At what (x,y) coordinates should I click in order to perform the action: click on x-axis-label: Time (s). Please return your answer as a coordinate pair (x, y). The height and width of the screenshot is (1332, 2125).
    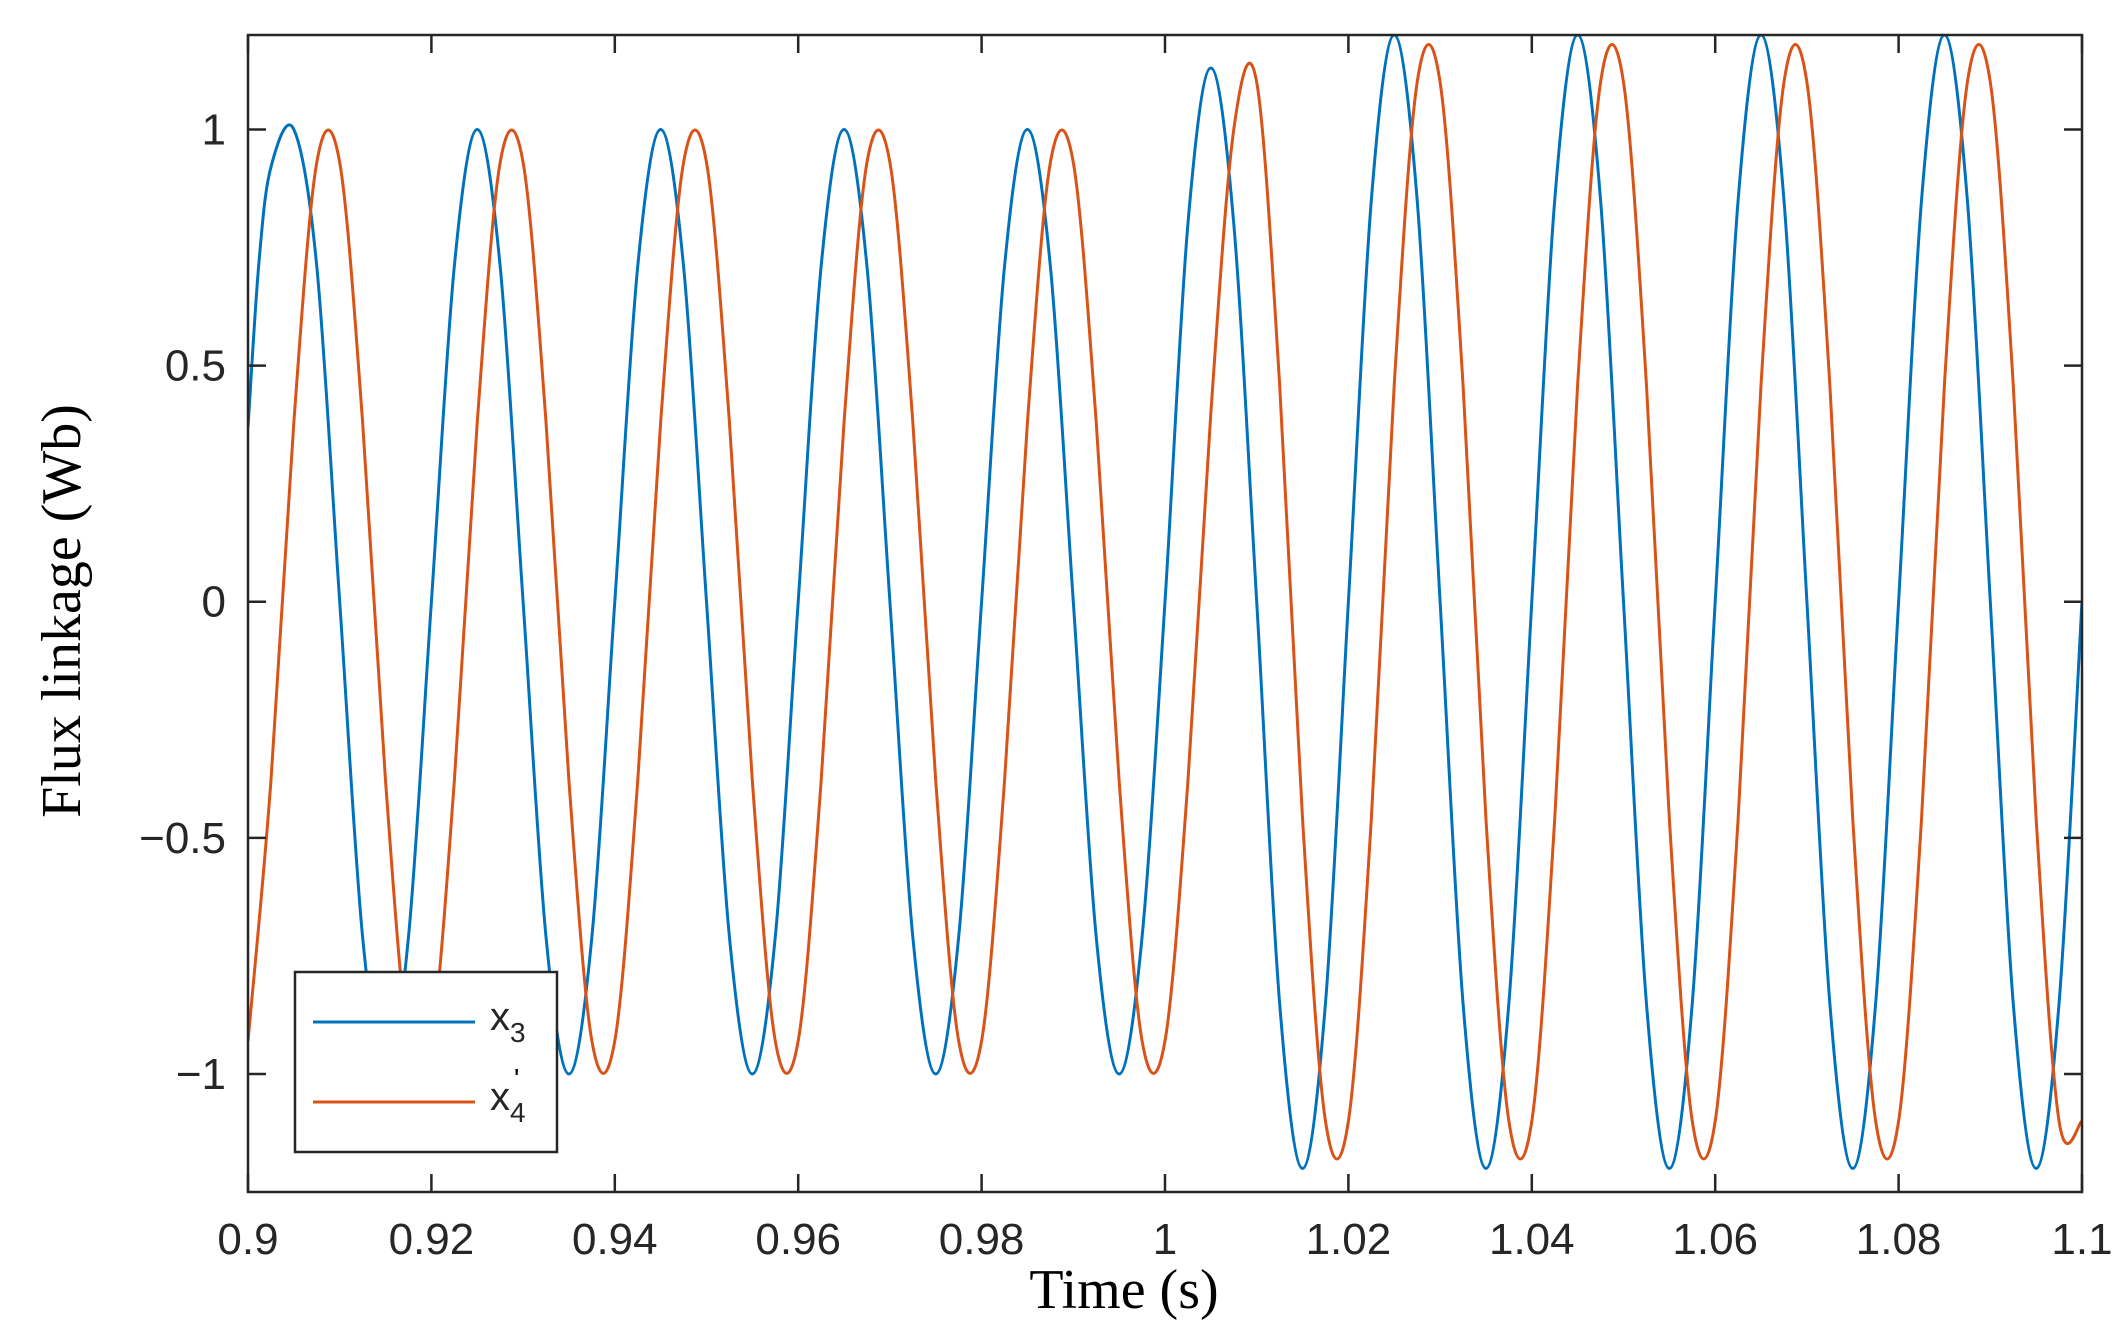
    Looking at the image, I should click on (1123, 1290).